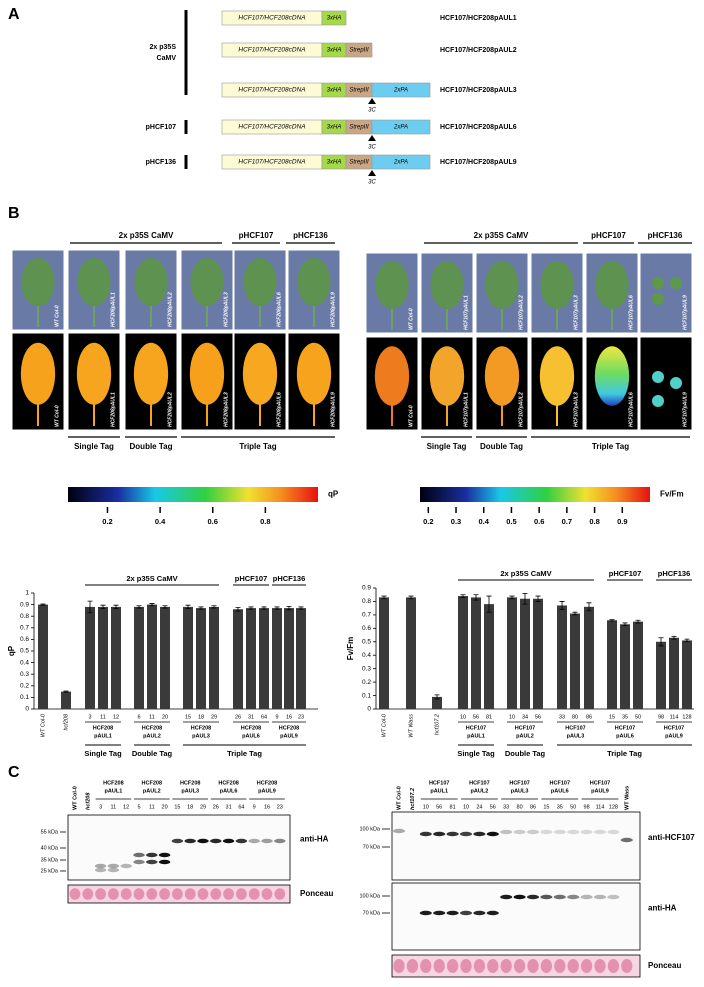  Describe the element at coordinates (520, 791) in the screenshot. I see `group-label: pAUL3` at that location.